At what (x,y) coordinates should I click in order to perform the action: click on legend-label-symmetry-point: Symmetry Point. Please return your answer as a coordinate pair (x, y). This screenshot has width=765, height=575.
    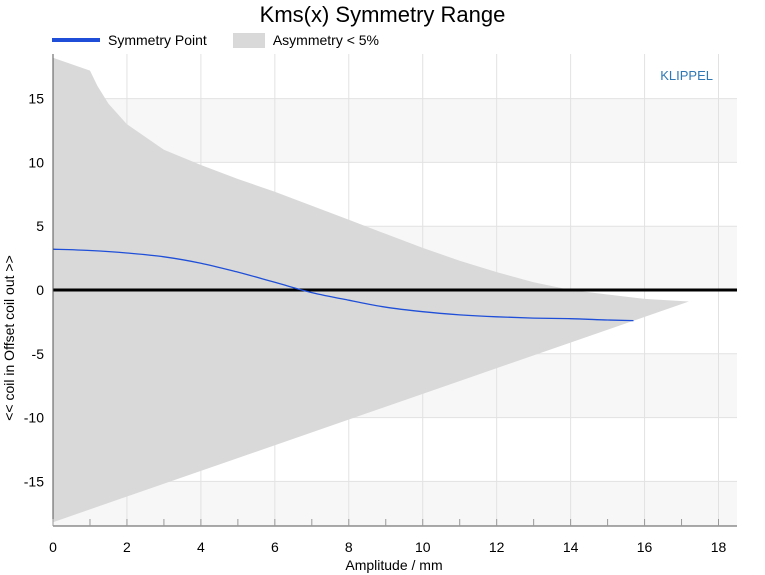
    Looking at the image, I should click on (157, 40).